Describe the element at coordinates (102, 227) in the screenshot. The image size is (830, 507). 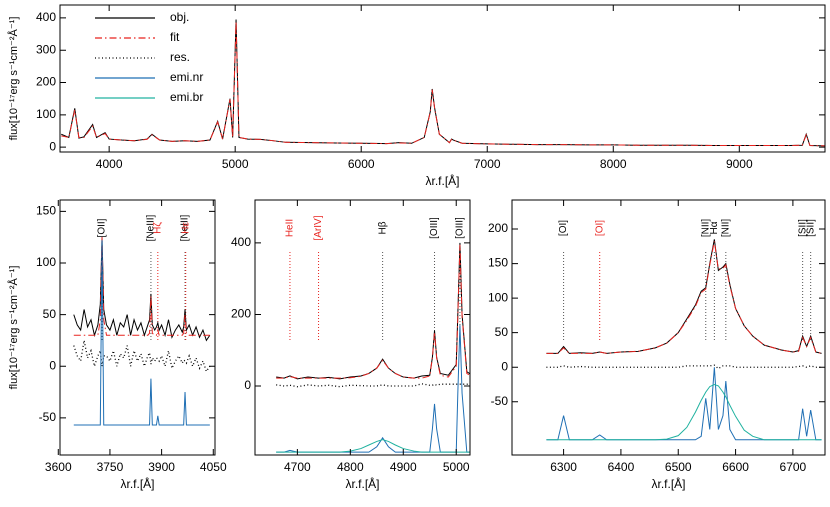
I see `line-label: [OII]` at that location.